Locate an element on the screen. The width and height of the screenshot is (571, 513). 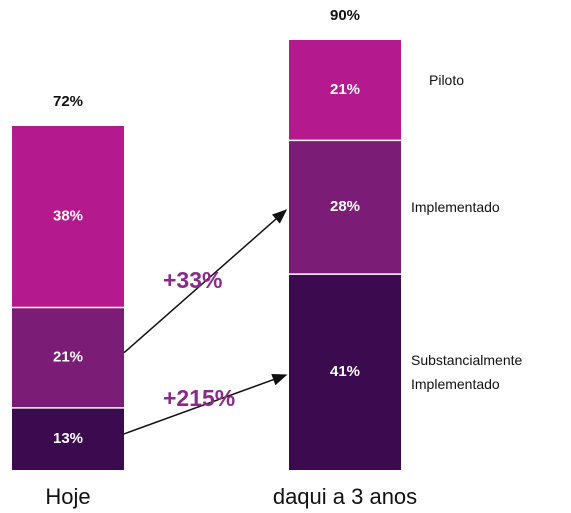
category-label: daqui a 3 anos is located at coordinates (345, 496).